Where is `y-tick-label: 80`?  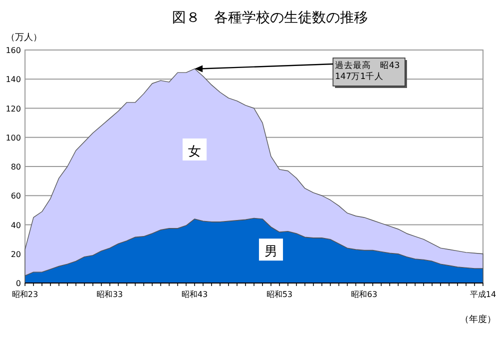 y-tick-label: 80 is located at coordinates (15, 167).